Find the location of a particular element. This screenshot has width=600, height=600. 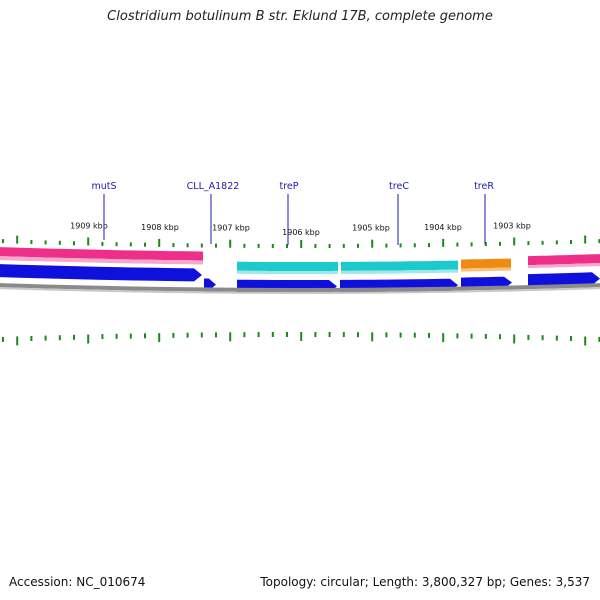

cds-feature-mutS-shade is located at coordinates (101, 260).